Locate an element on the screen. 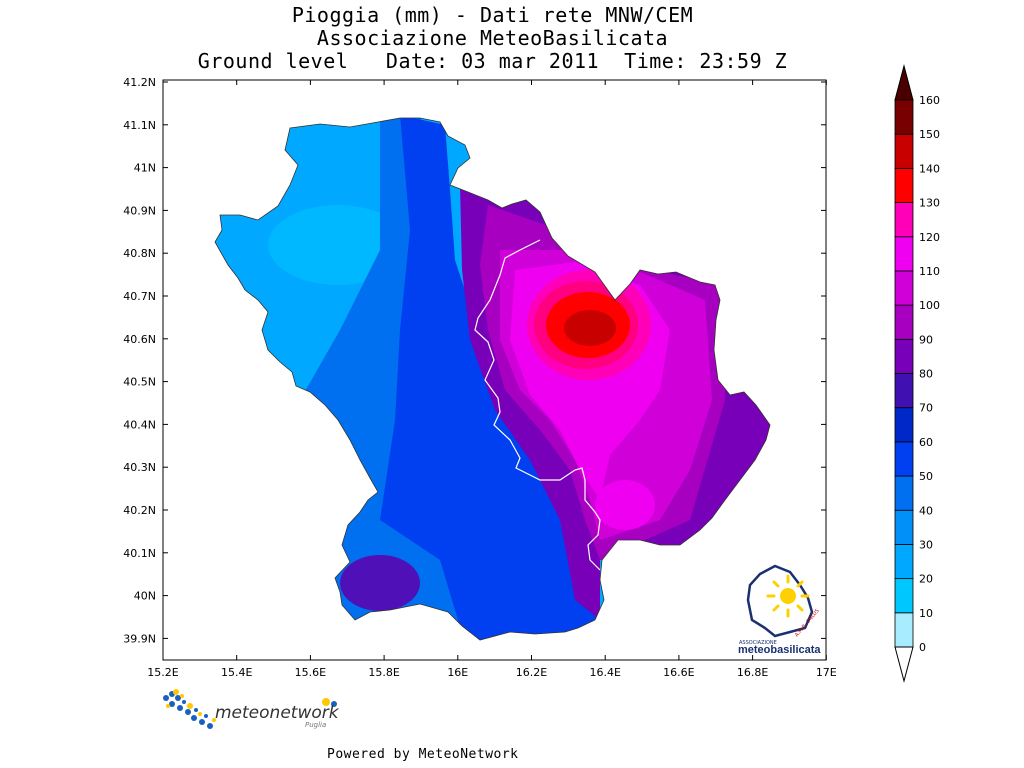 The image size is (1024, 768). lon-label: 15.8E is located at coordinates (383, 672).